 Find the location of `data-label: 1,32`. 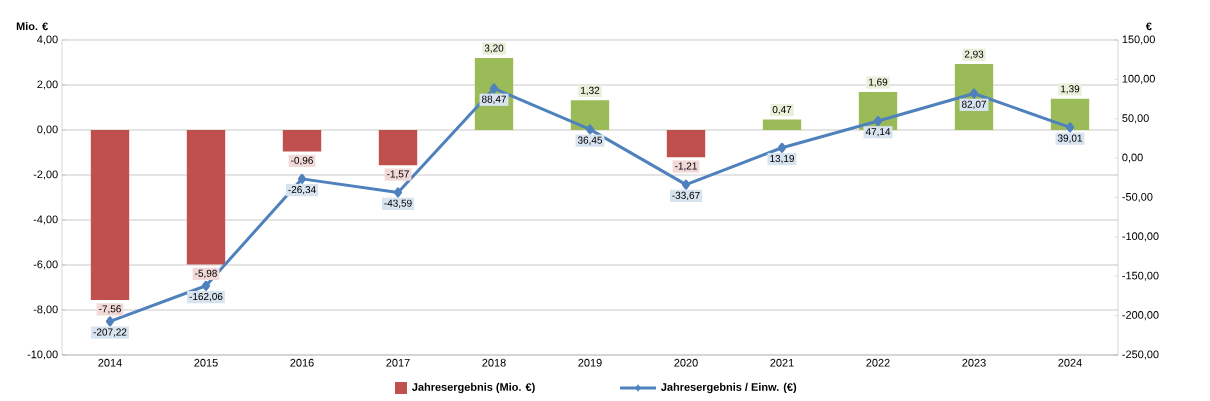

data-label: 1,32 is located at coordinates (590, 91).